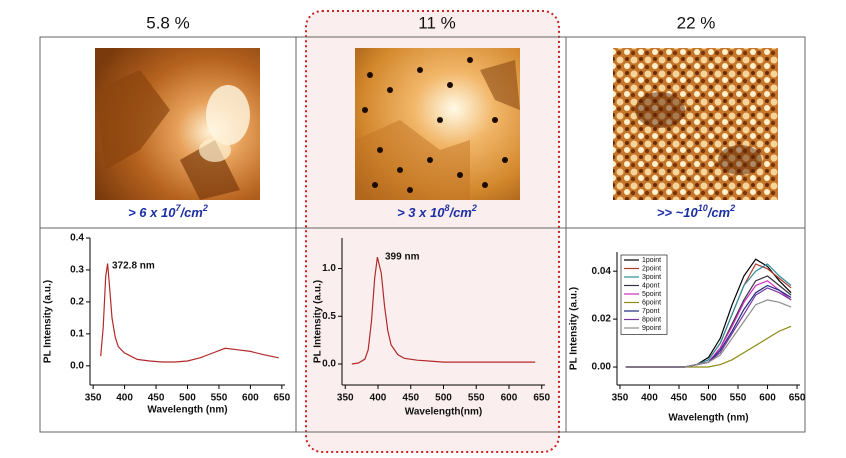 The image size is (846, 458). What do you see at coordinates (651, 302) in the screenshot?
I see `legend-label: 6point` at bounding box center [651, 302].